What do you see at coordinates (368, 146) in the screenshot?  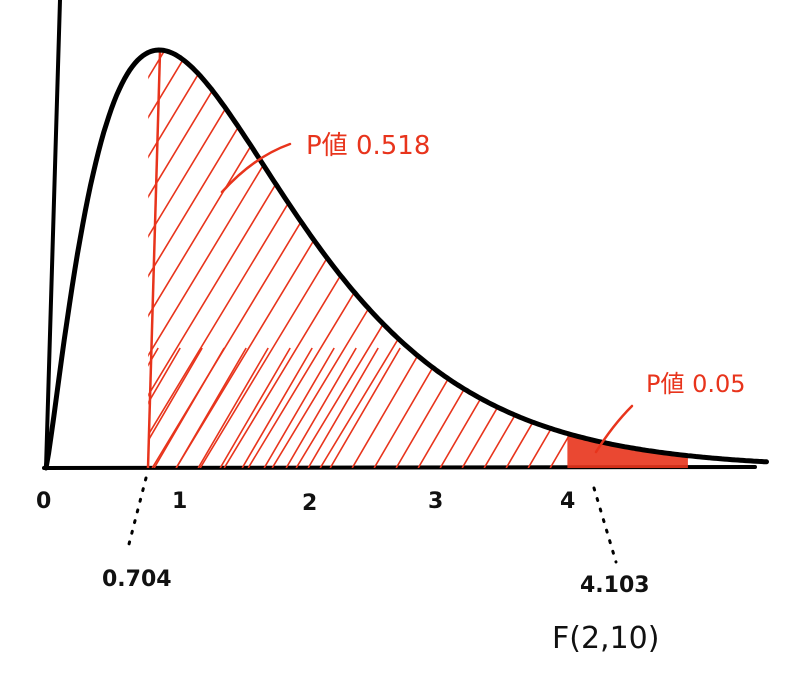 I see `p-value-observed-annotation: P値 0.518` at bounding box center [368, 146].